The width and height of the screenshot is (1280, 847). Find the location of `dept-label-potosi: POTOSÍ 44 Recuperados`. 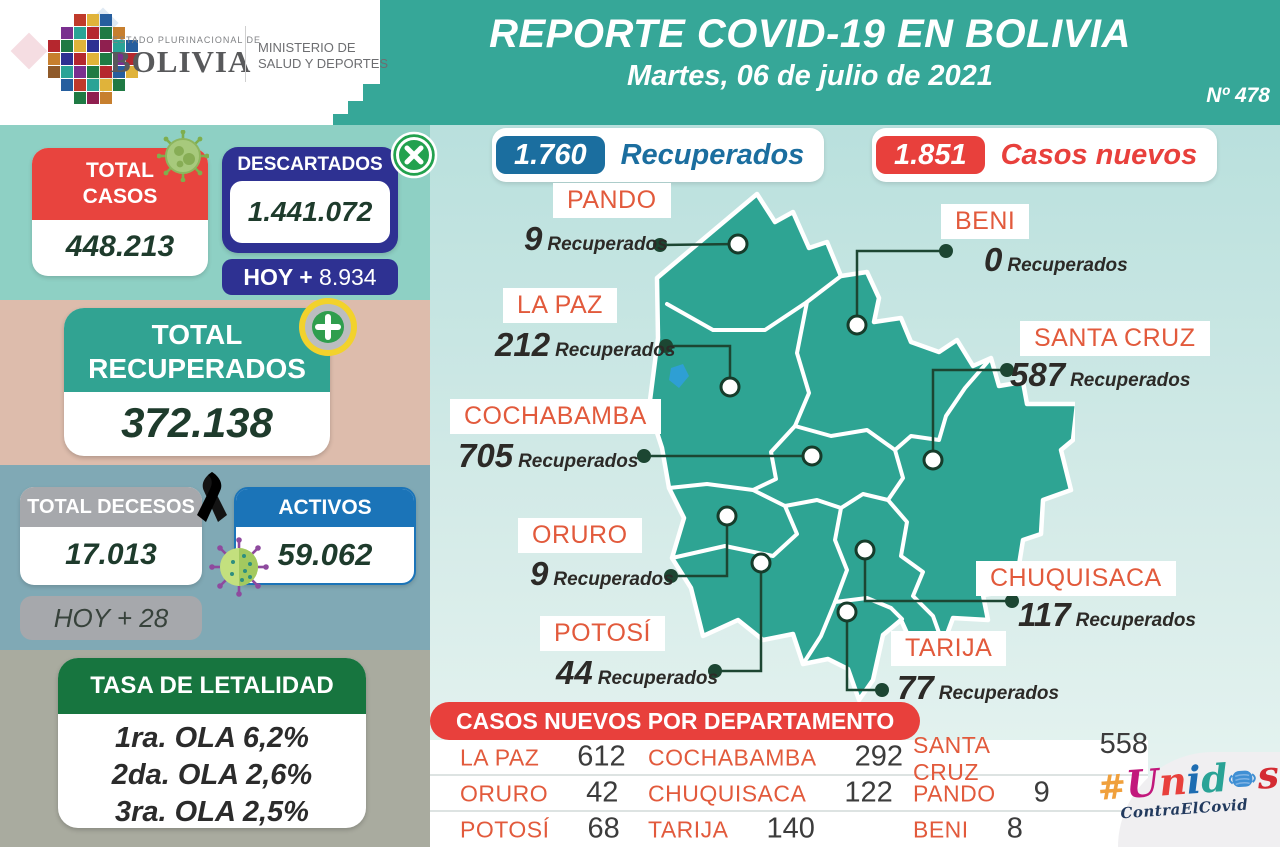

dept-label-potosi: POTOSÍ 44 Recuperados is located at coordinates (629, 654).